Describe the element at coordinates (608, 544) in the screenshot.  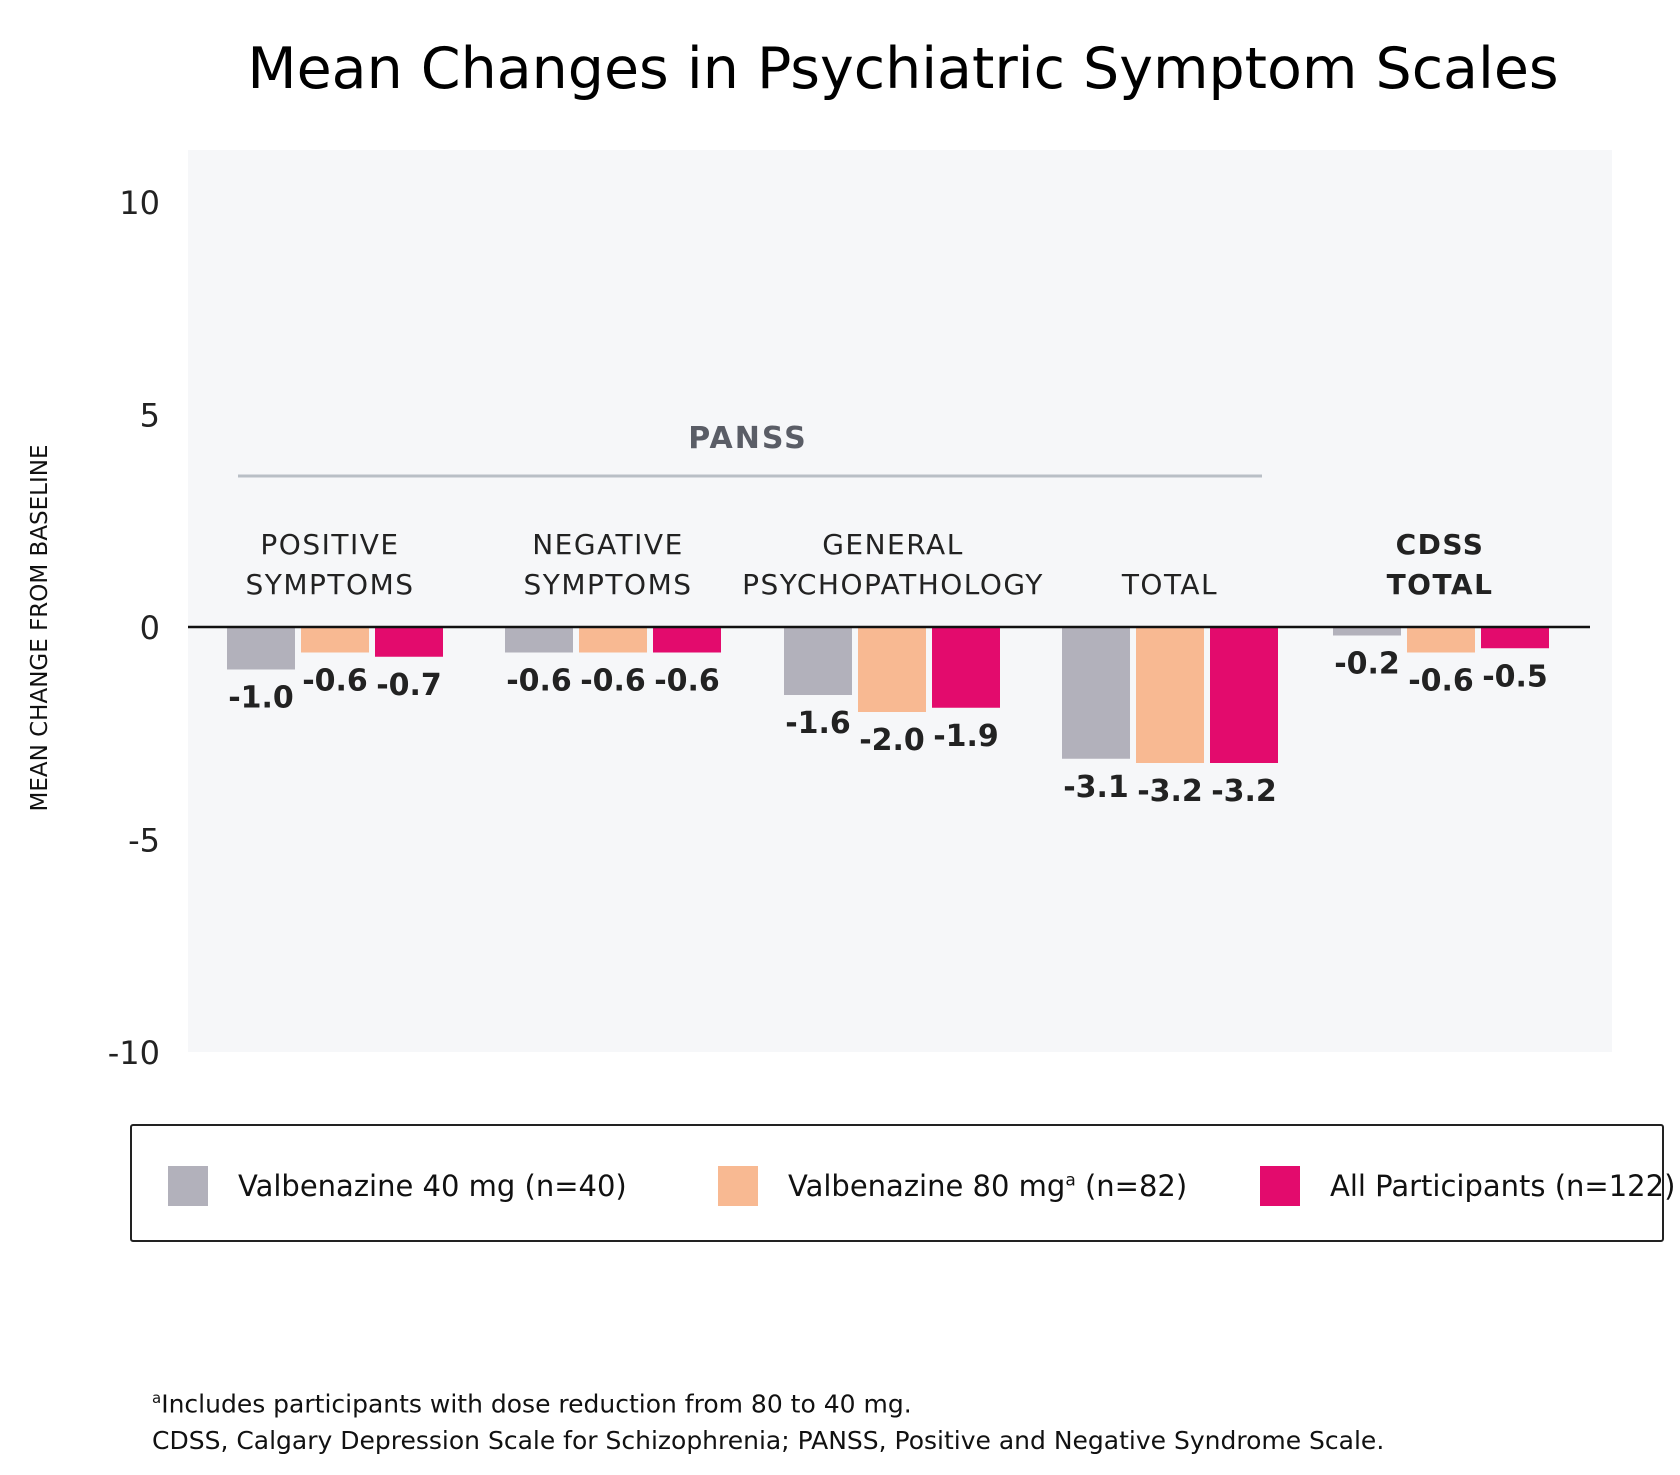
I see `category-label: NEGATIVE` at that location.